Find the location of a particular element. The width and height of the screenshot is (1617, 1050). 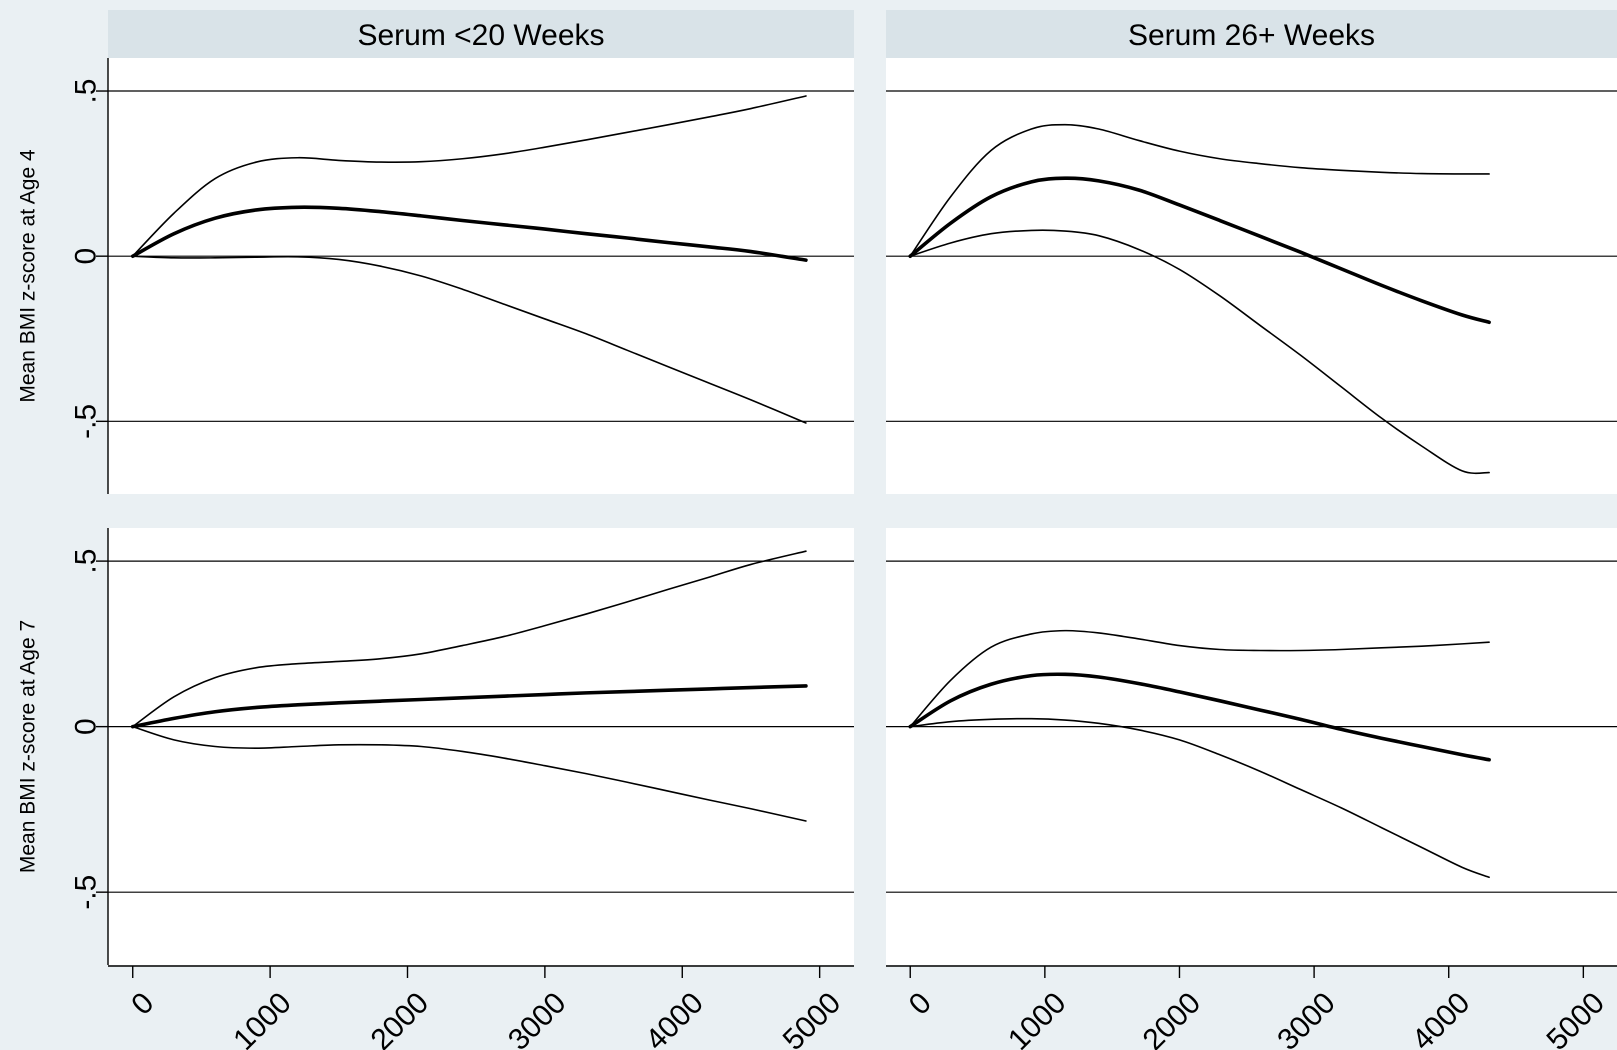

y-axis-label: Mean BMI z-score at Age 4 is located at coordinates (28, 276).